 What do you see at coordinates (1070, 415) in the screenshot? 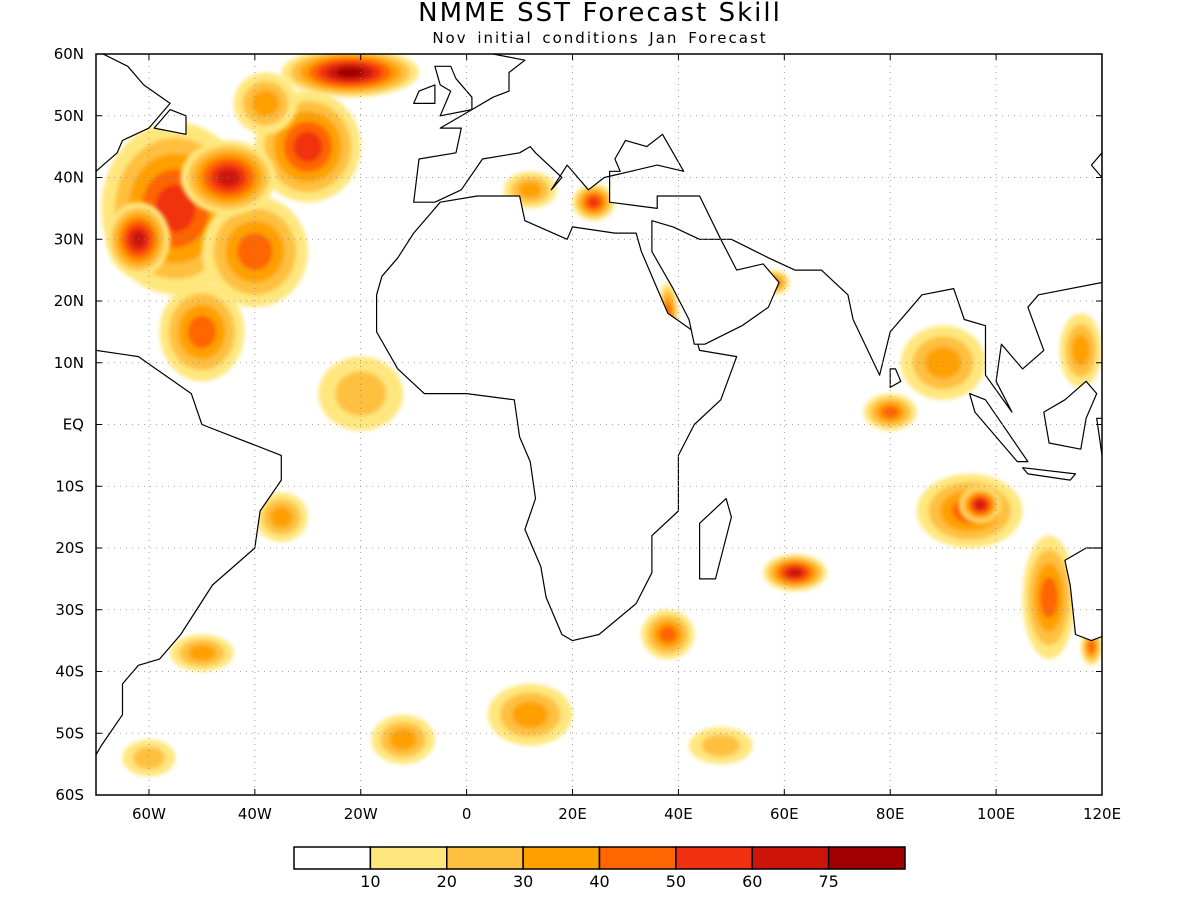
I see `borneo-land` at bounding box center [1070, 415].